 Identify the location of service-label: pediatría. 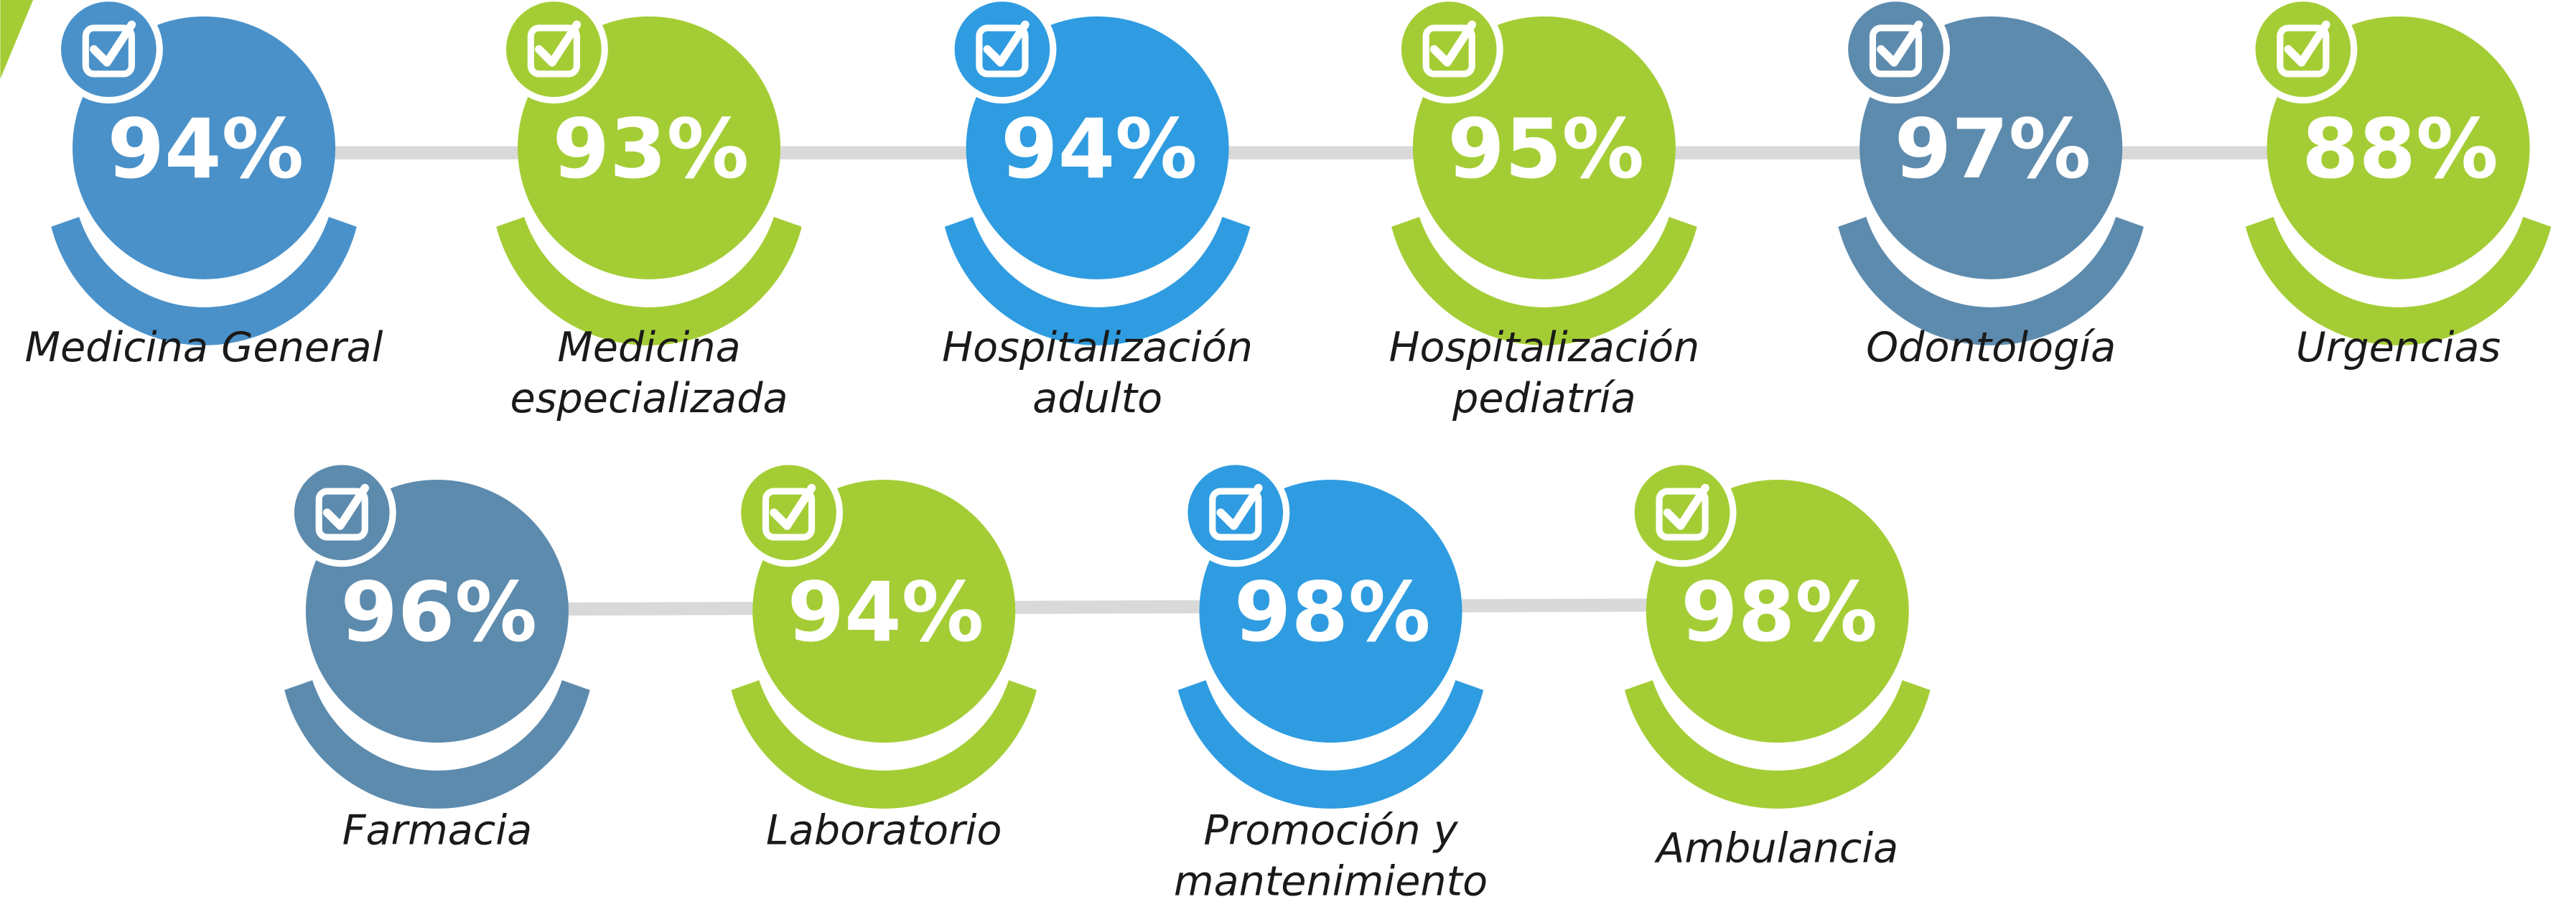
(1544, 399).